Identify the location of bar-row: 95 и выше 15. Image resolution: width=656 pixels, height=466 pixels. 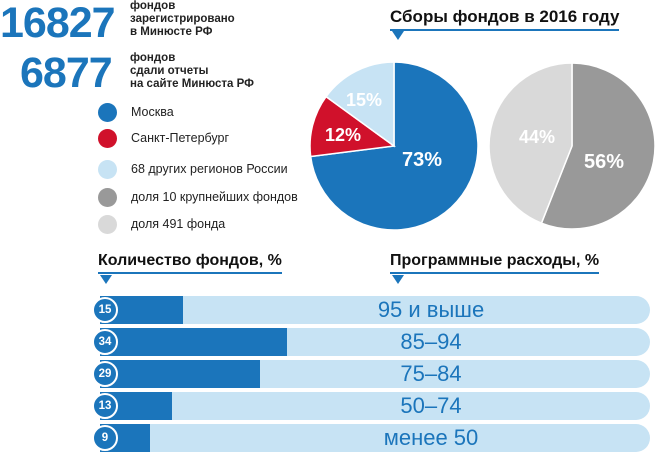
(371, 310).